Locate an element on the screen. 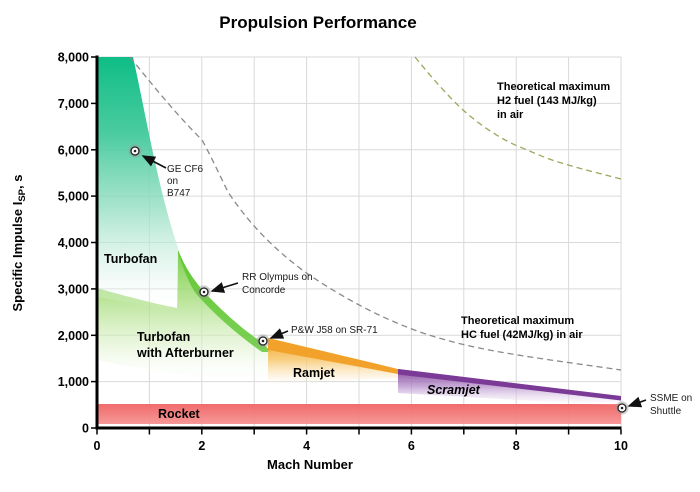 This screenshot has width=700, height=492. rocket-region is located at coordinates (359, 414).